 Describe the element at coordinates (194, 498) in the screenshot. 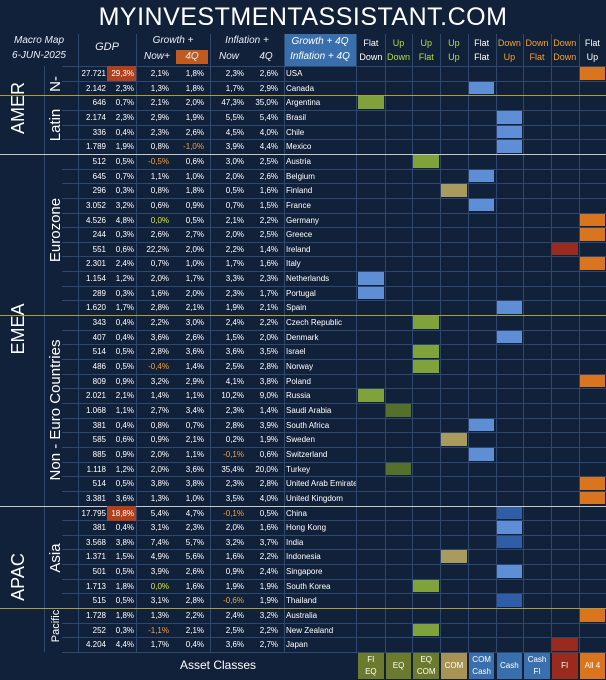

I see `growth-4q: 1,0%` at that location.